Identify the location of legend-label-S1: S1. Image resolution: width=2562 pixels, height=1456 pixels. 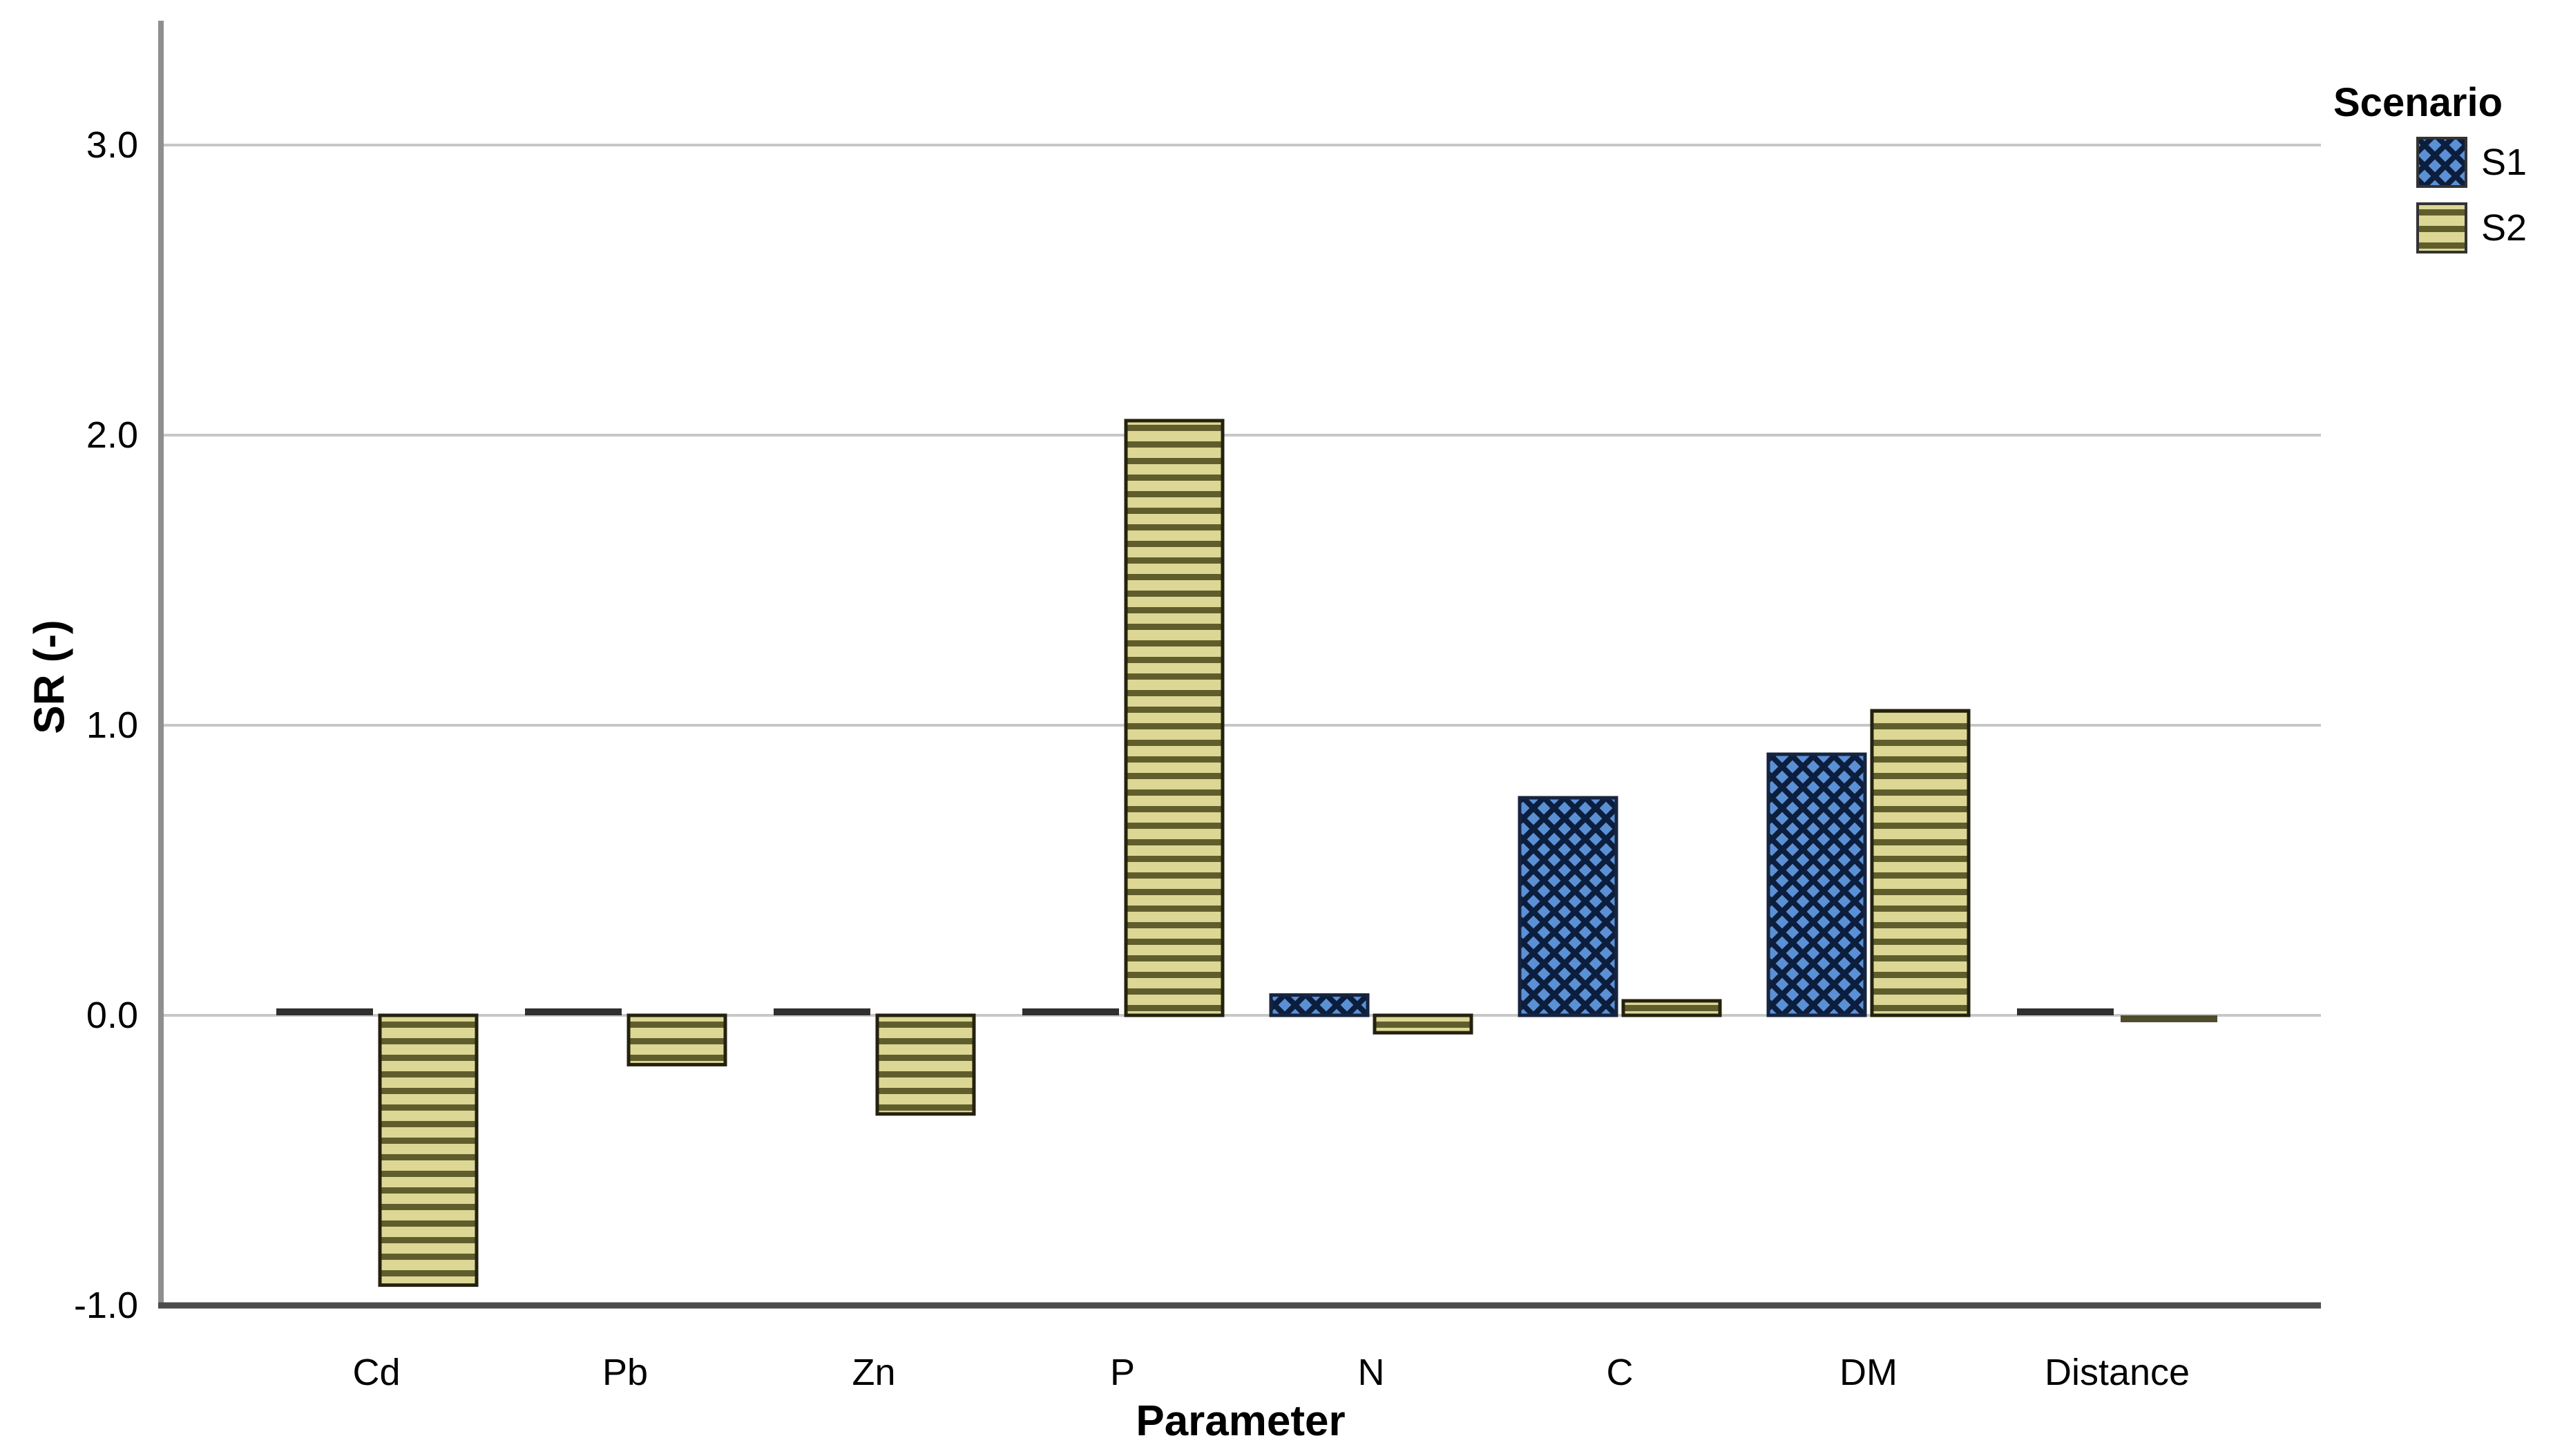
(2504, 162).